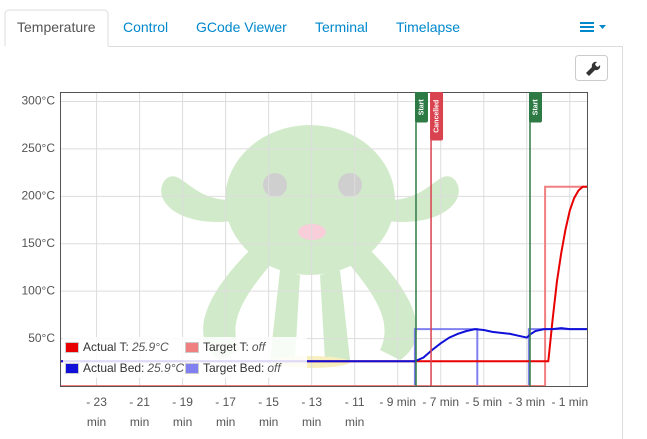 The width and height of the screenshot is (647, 439). Describe the element at coordinates (341, 27) in the screenshot. I see `tab: Terminal` at that location.